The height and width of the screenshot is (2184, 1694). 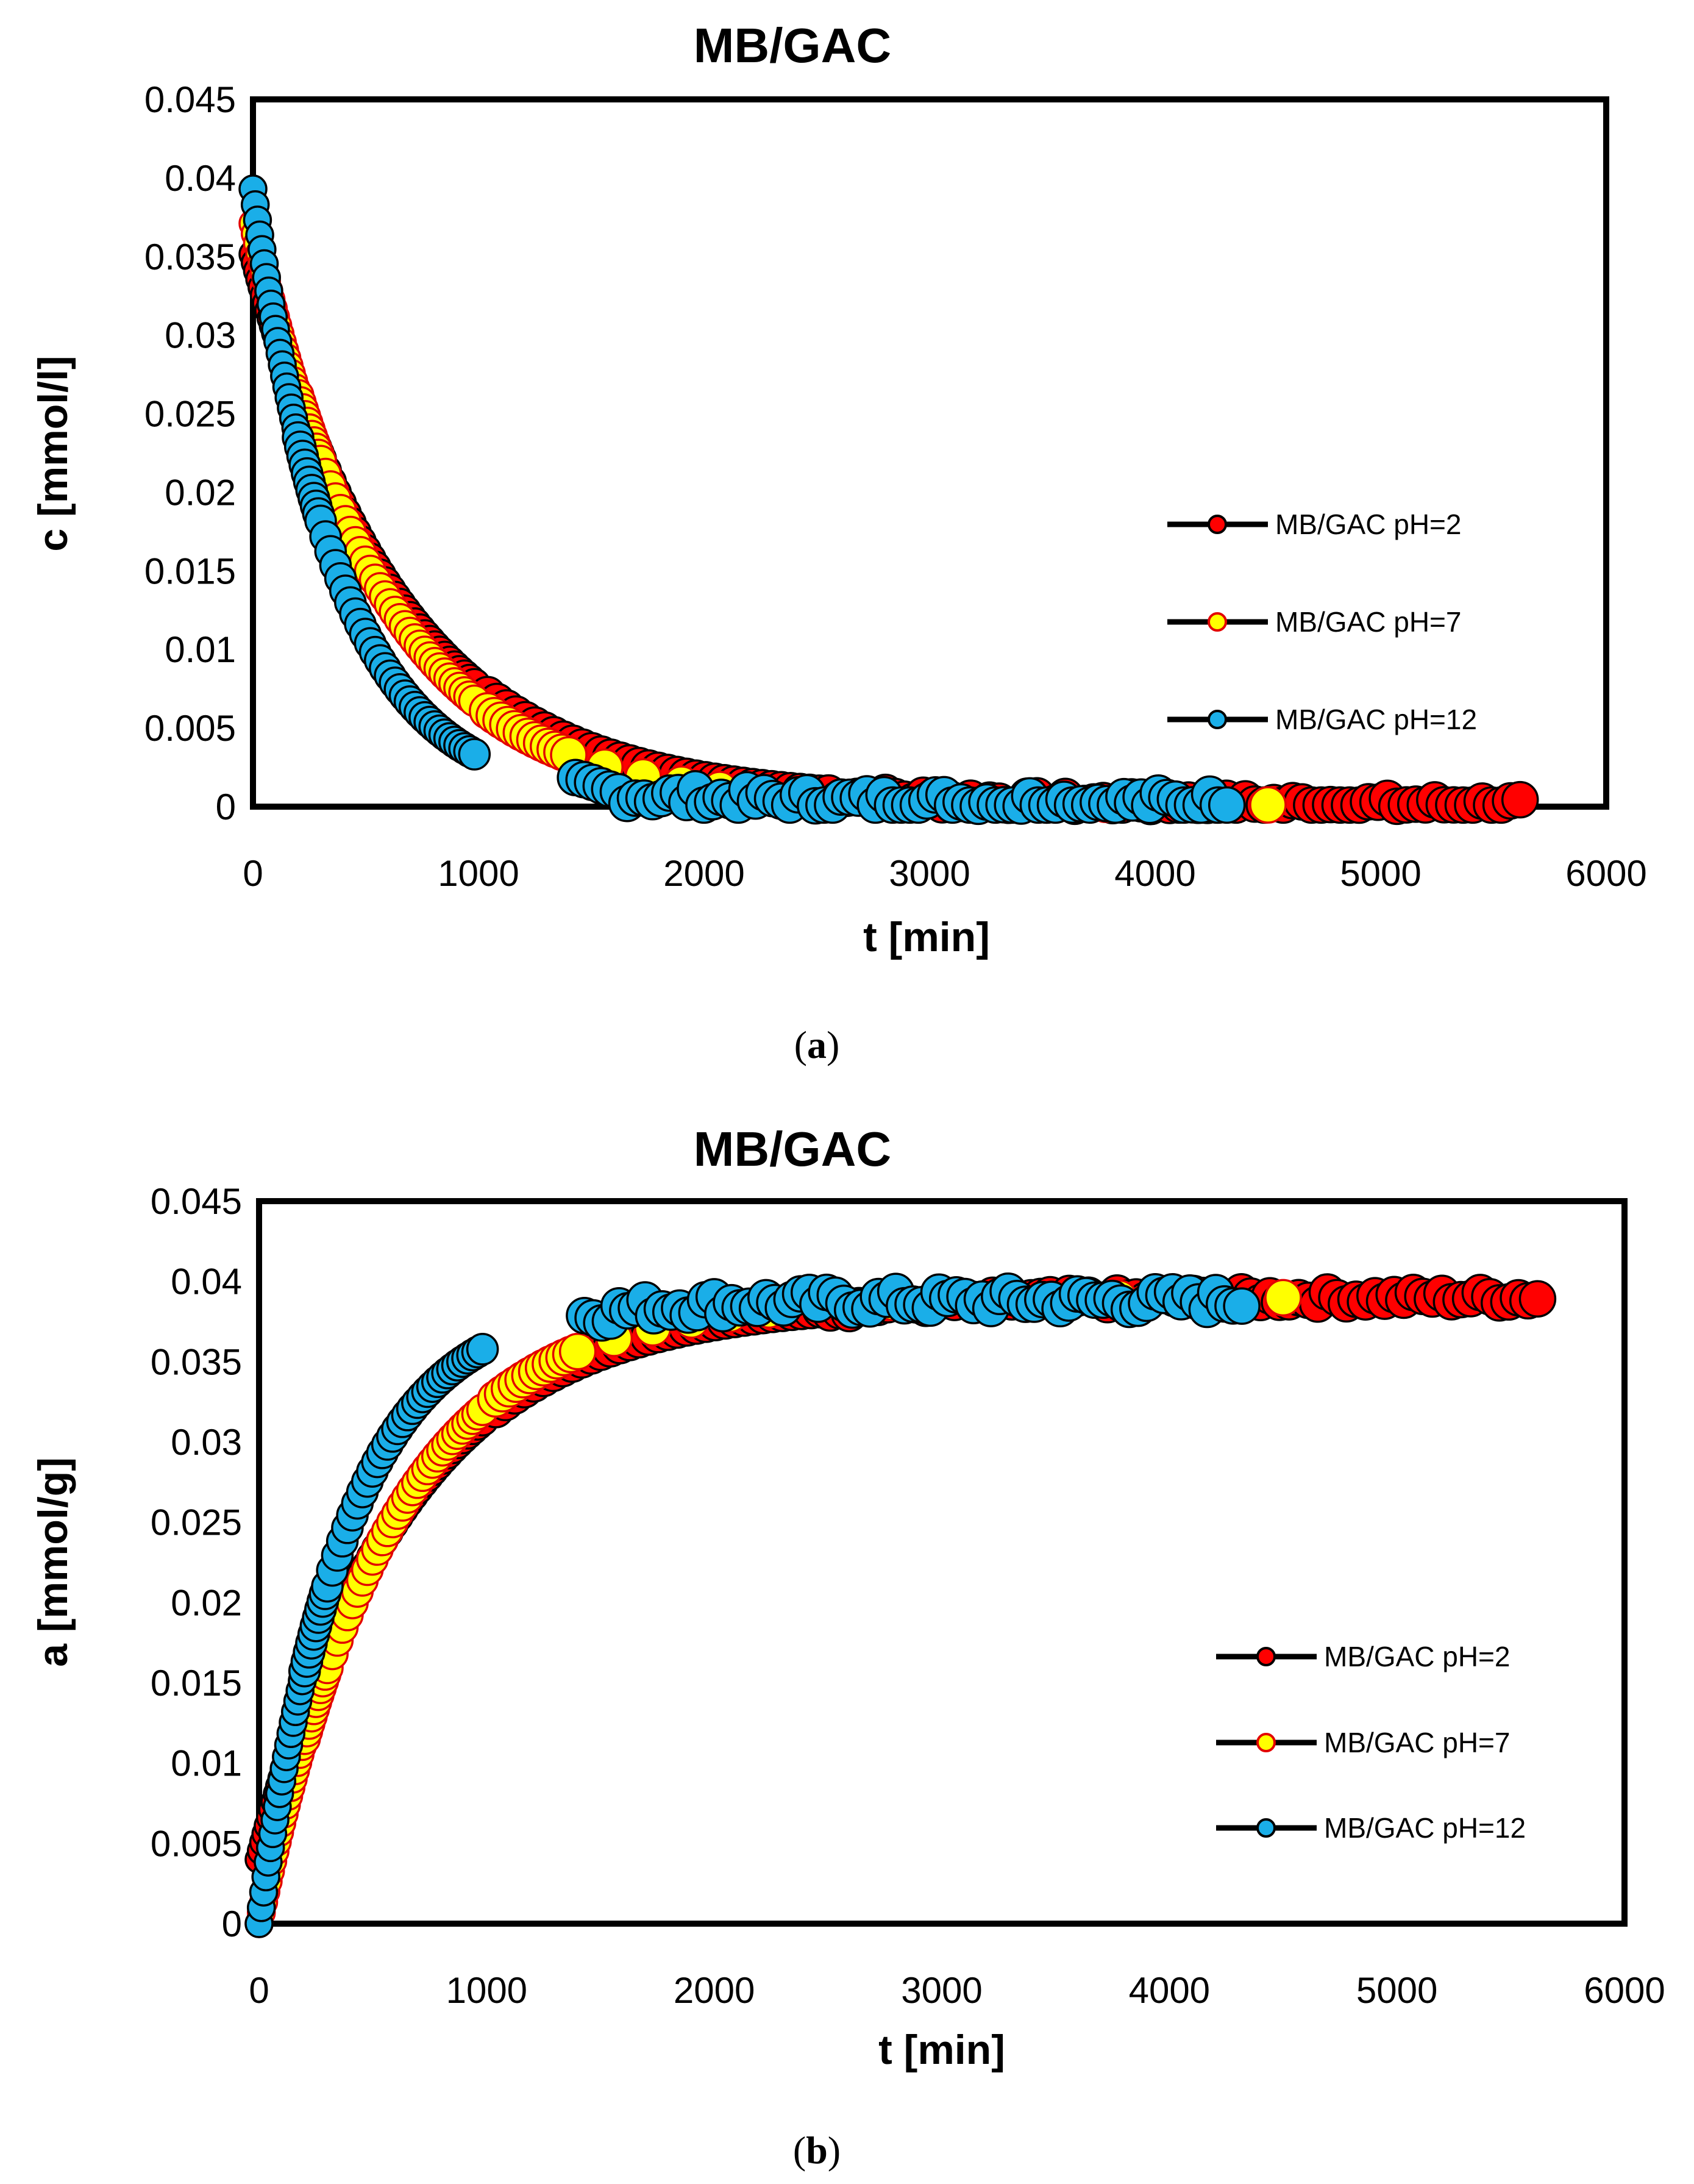 I want to click on y-axis-label: a [mmol/g], so click(x=53, y=1562).